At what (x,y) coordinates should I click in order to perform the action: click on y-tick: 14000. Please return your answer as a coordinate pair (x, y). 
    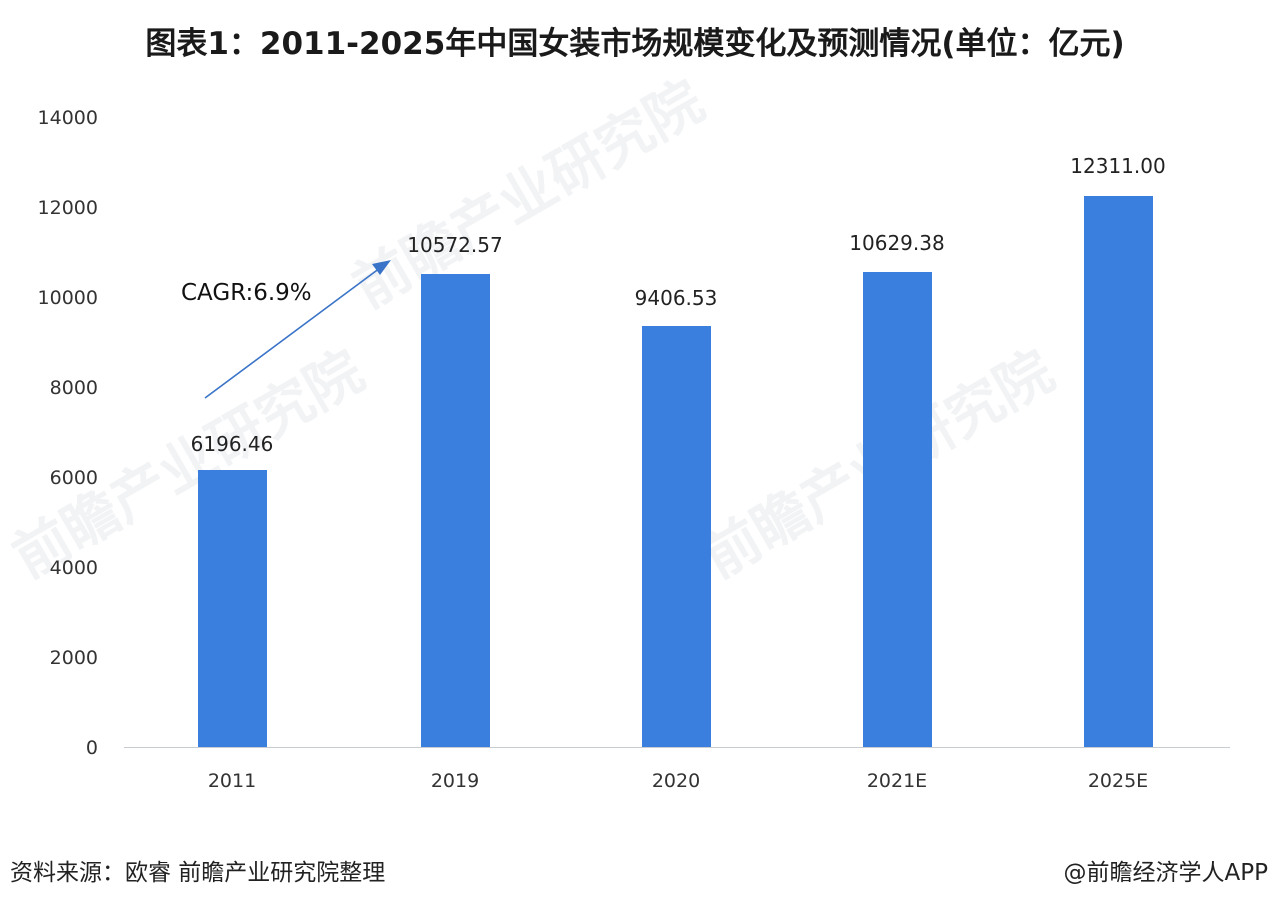
    Looking at the image, I should click on (67, 118).